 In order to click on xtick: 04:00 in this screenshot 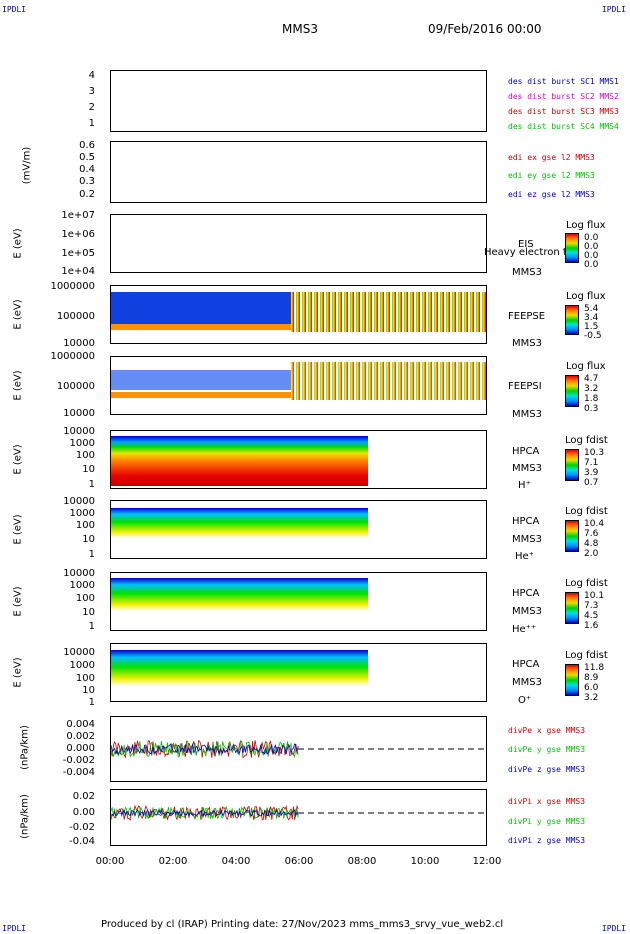, I will do `click(236, 861)`.